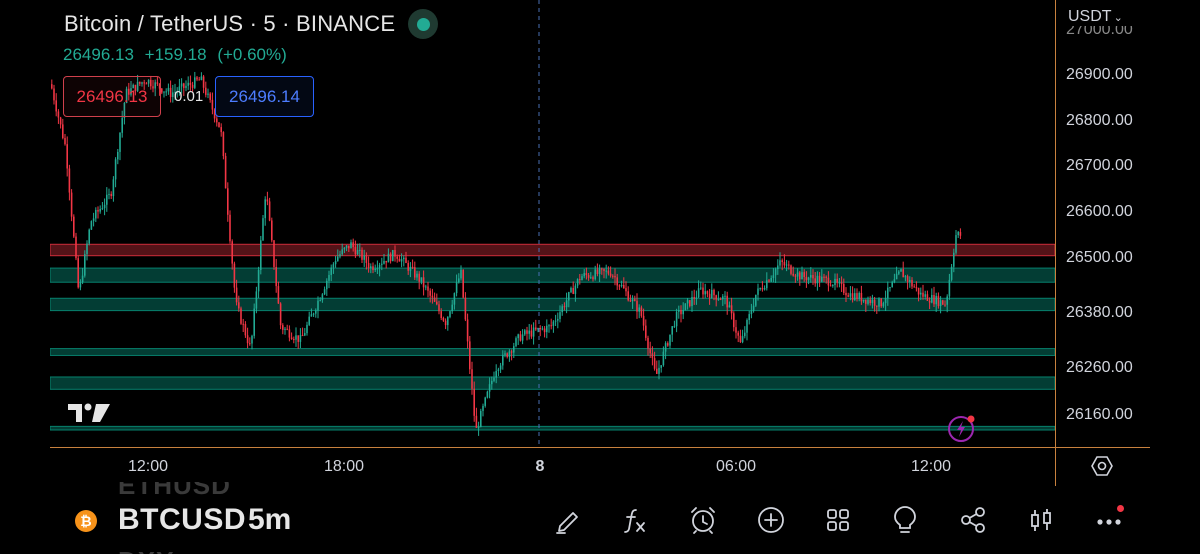 The height and width of the screenshot is (554, 1200). Describe the element at coordinates (1102, 466) in the screenshot. I see `chart-settings-icon` at that location.